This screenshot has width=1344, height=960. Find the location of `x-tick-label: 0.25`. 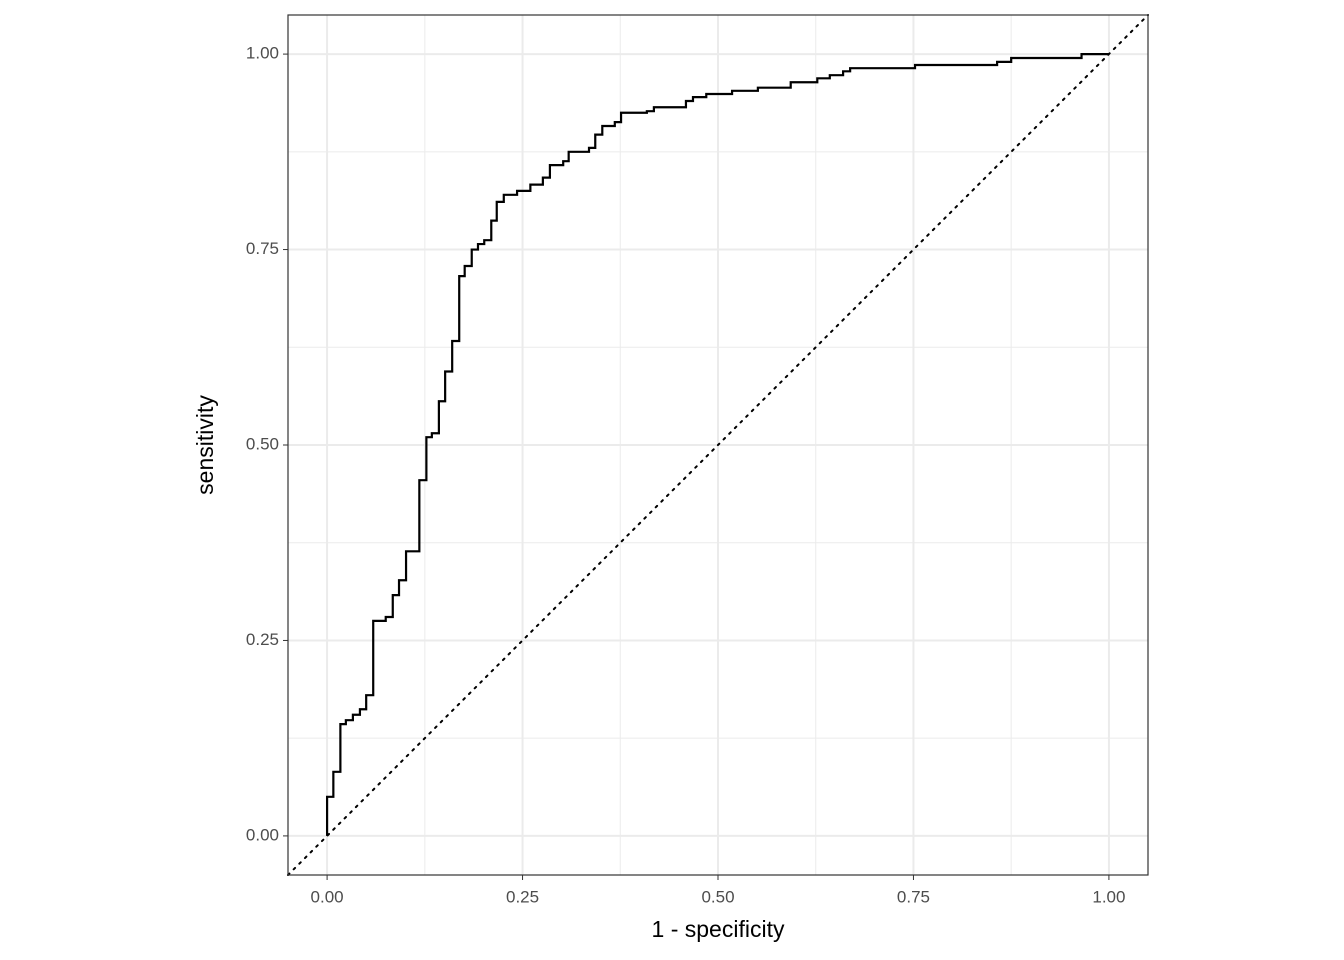

x-tick-label: 0.25 is located at coordinates (522, 896).